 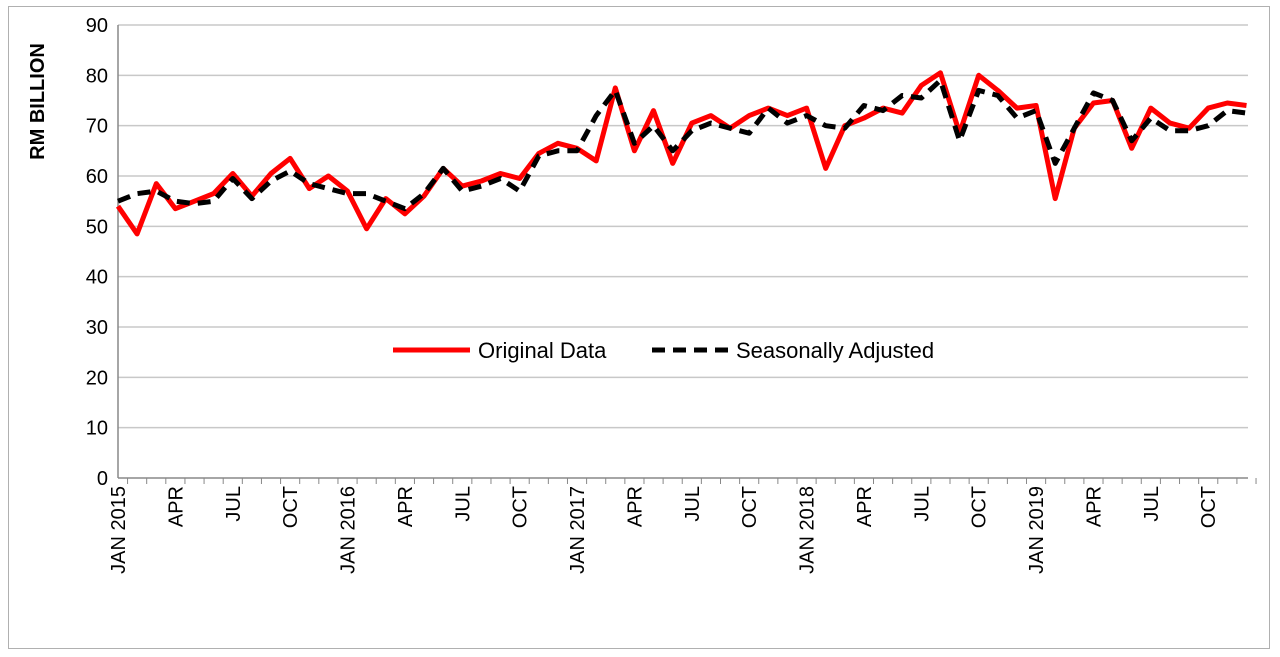 I want to click on legend: Original Data Seasonally Adjusted, so click(x=685, y=350).